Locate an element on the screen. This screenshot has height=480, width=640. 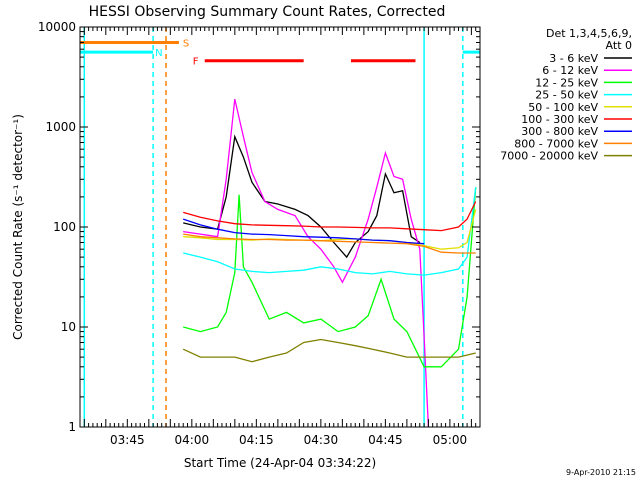
x-tick-label: 04:00 is located at coordinates (192, 440).